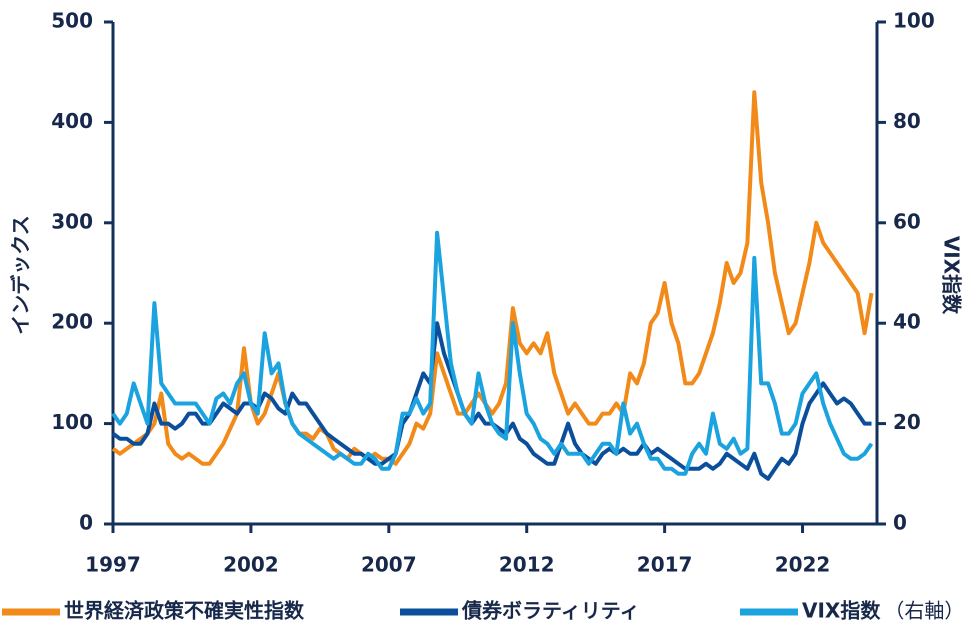  What do you see at coordinates (914, 21) in the screenshot?
I see `y2-tick-label: 100` at bounding box center [914, 21].